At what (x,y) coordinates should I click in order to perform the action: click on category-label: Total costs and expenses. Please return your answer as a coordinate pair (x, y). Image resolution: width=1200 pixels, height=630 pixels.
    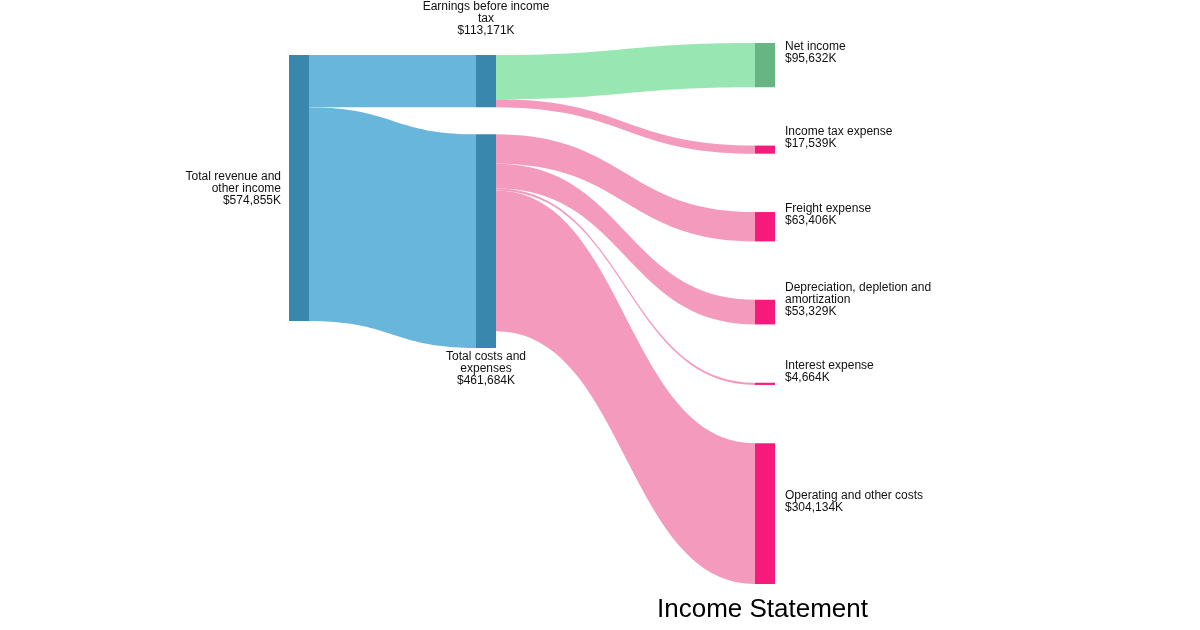
    Looking at the image, I should click on (486, 362).